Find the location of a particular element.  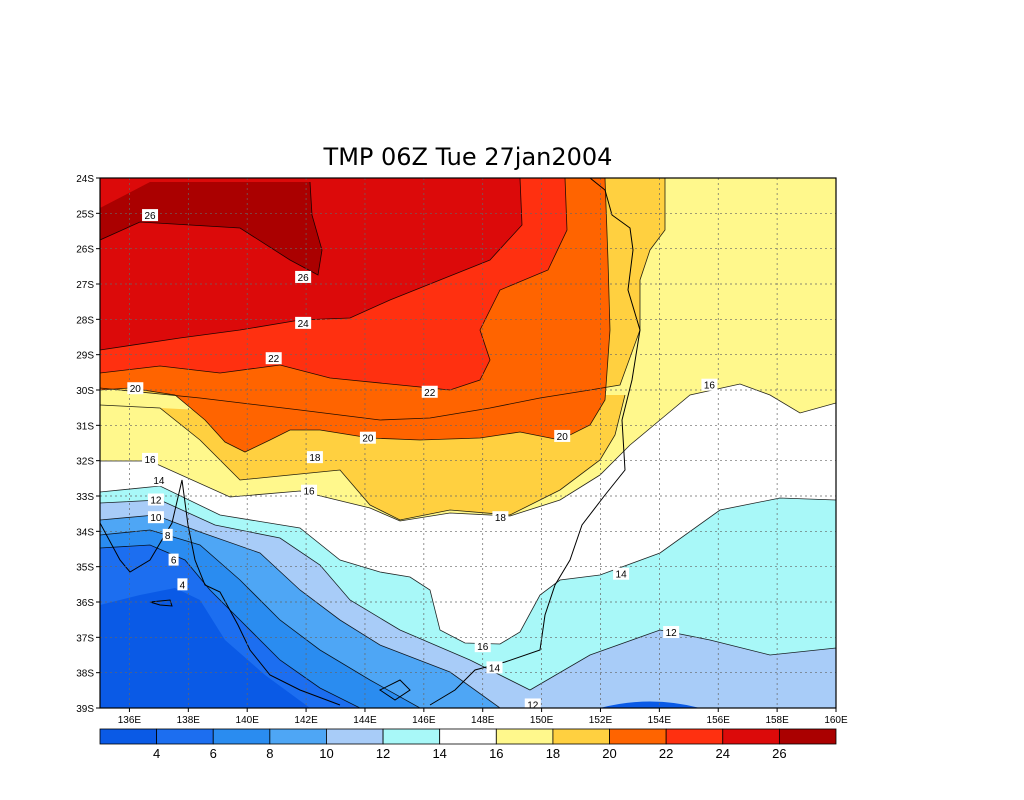

x-tick-label: 140E is located at coordinates (248, 720).